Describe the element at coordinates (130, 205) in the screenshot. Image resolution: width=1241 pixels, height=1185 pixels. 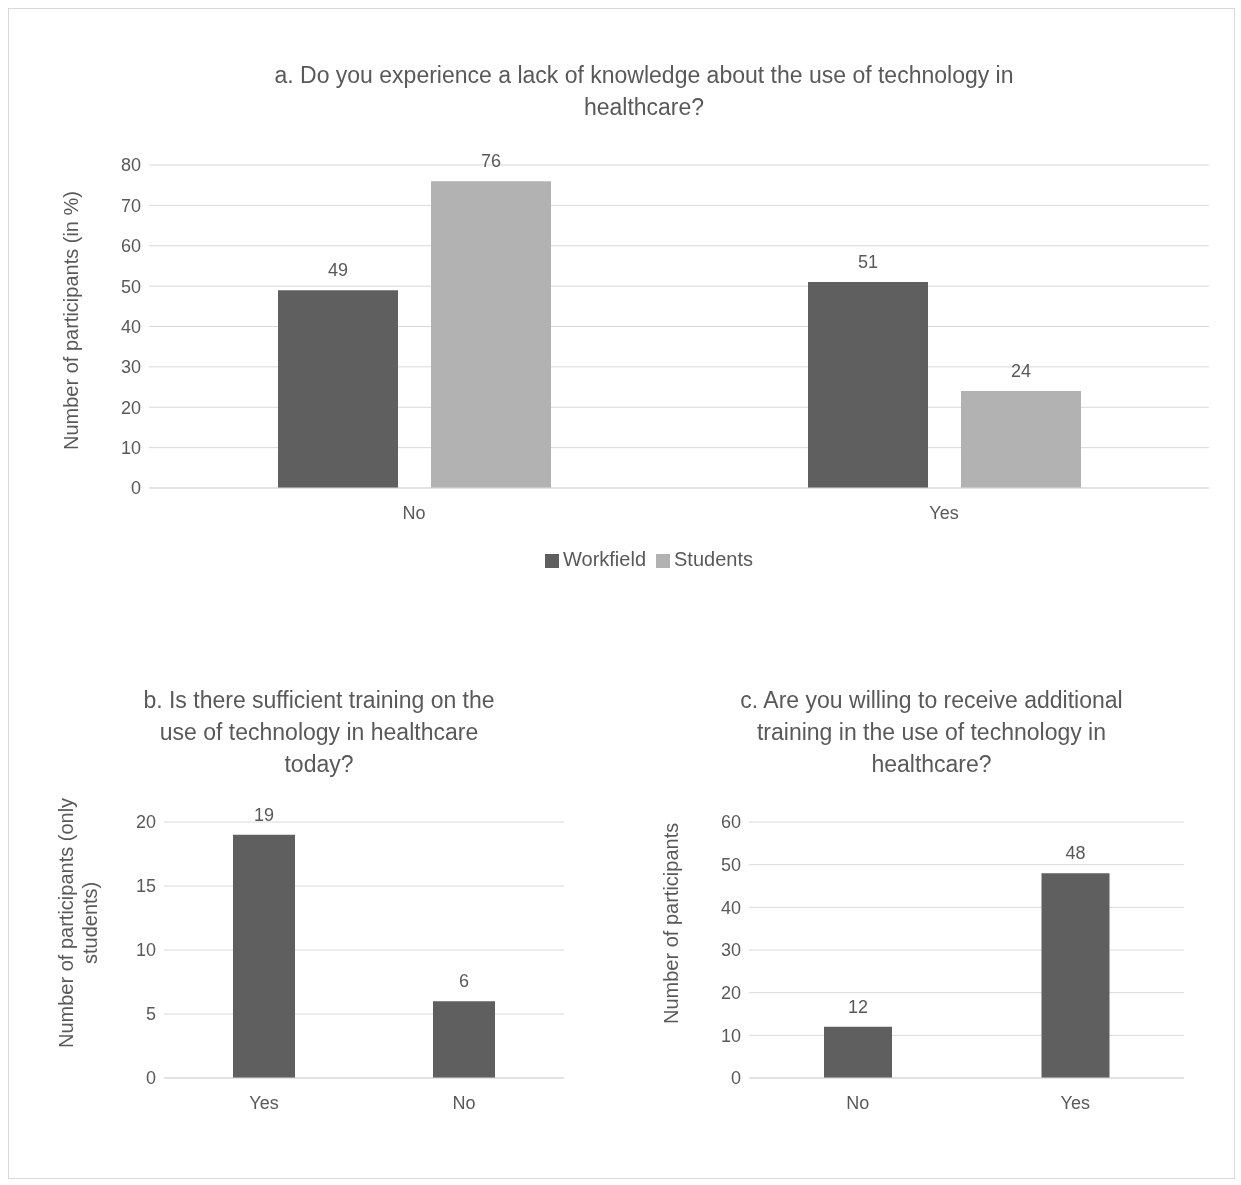
I see `y-tick-label: 70` at that location.